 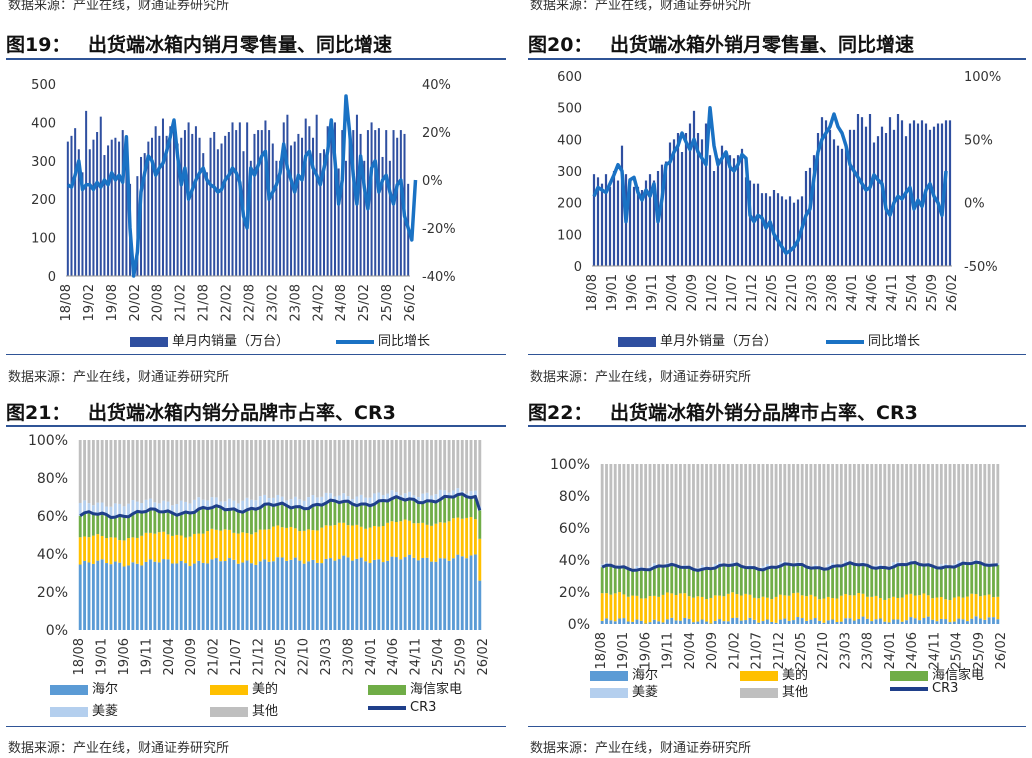 I want to click on fig21-rule, so click(x=256, y=426).